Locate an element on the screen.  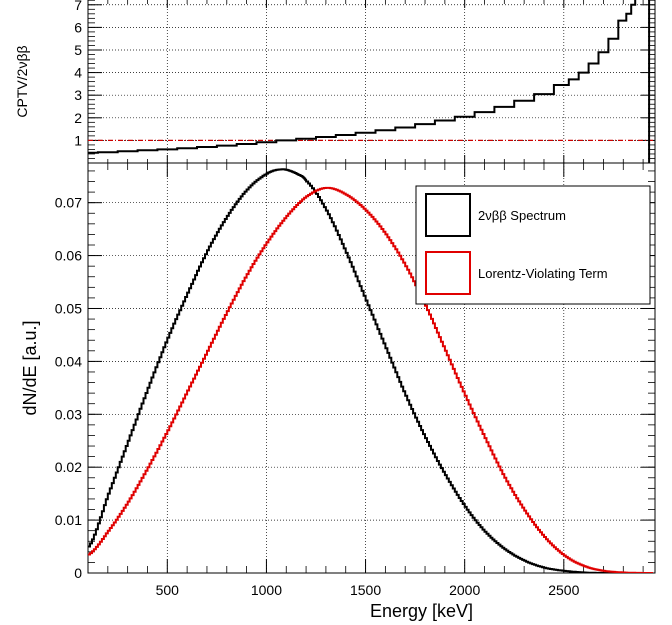
spectrum-xlabel: Energy [keV] is located at coordinates (421, 611).